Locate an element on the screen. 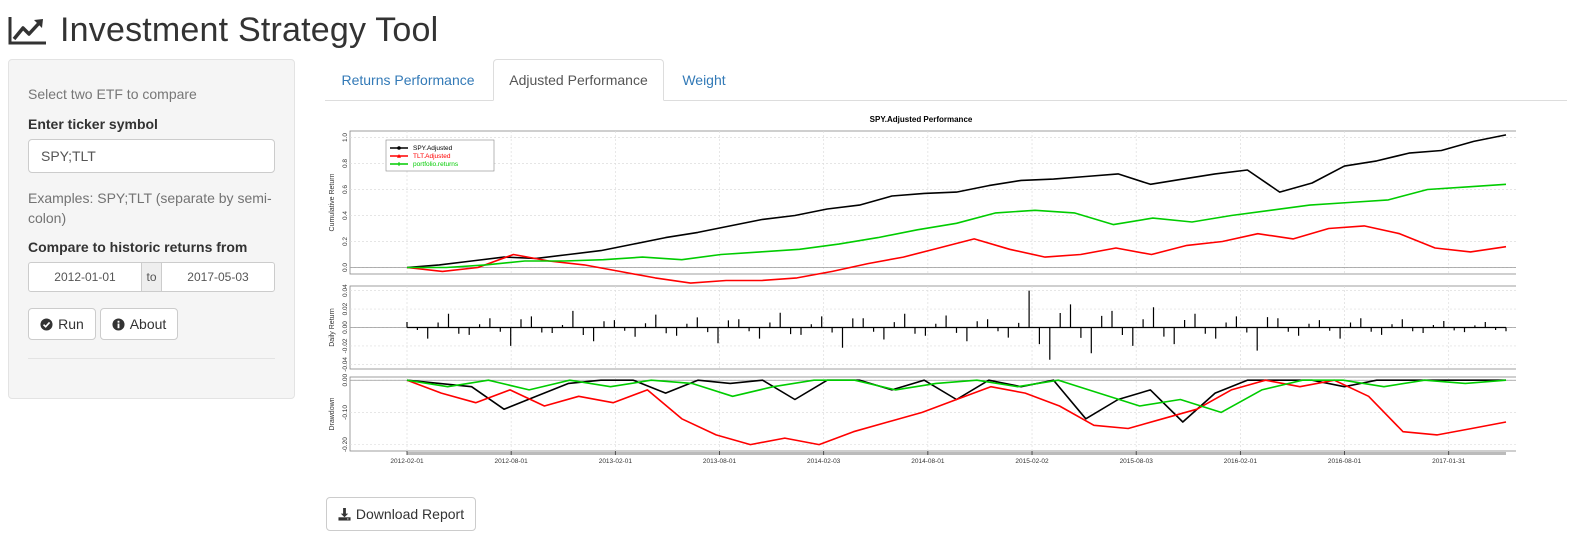 The height and width of the screenshot is (543, 1579). x-tick-label: 2016-02-01 is located at coordinates (1241, 461).